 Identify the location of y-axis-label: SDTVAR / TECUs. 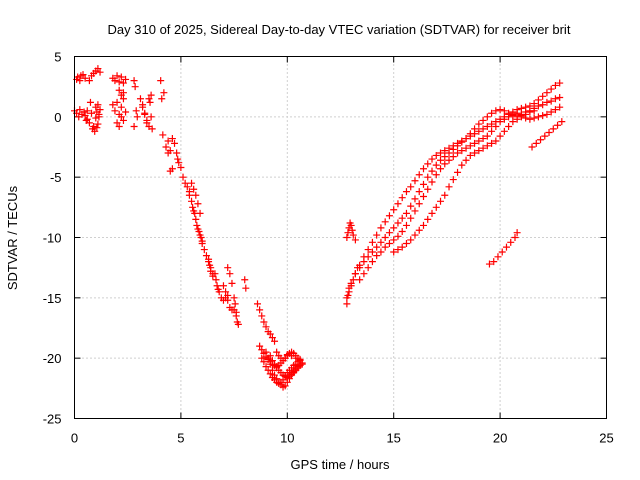
(12, 237).